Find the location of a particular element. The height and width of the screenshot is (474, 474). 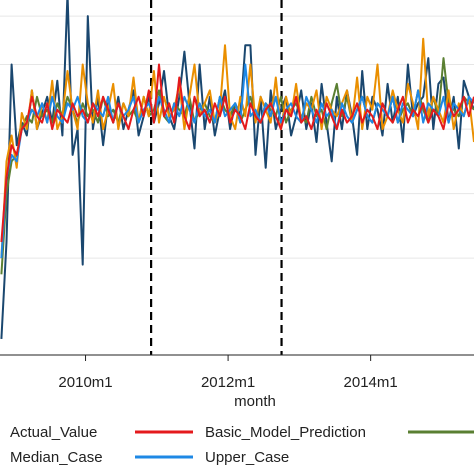

x-tick-label-1: 2012m1 is located at coordinates (228, 382).